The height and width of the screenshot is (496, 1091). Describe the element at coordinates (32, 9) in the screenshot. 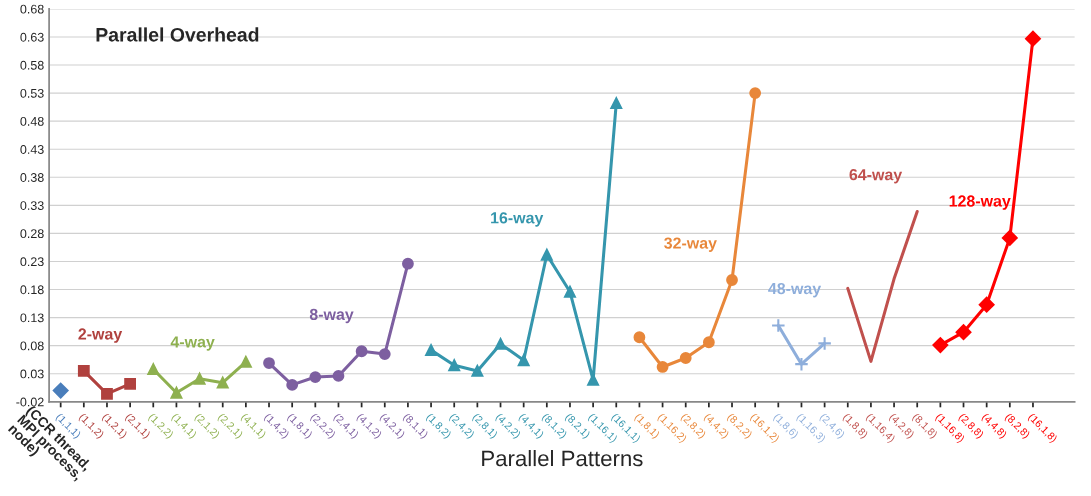

I see `y-tick-label: 0.68` at that location.